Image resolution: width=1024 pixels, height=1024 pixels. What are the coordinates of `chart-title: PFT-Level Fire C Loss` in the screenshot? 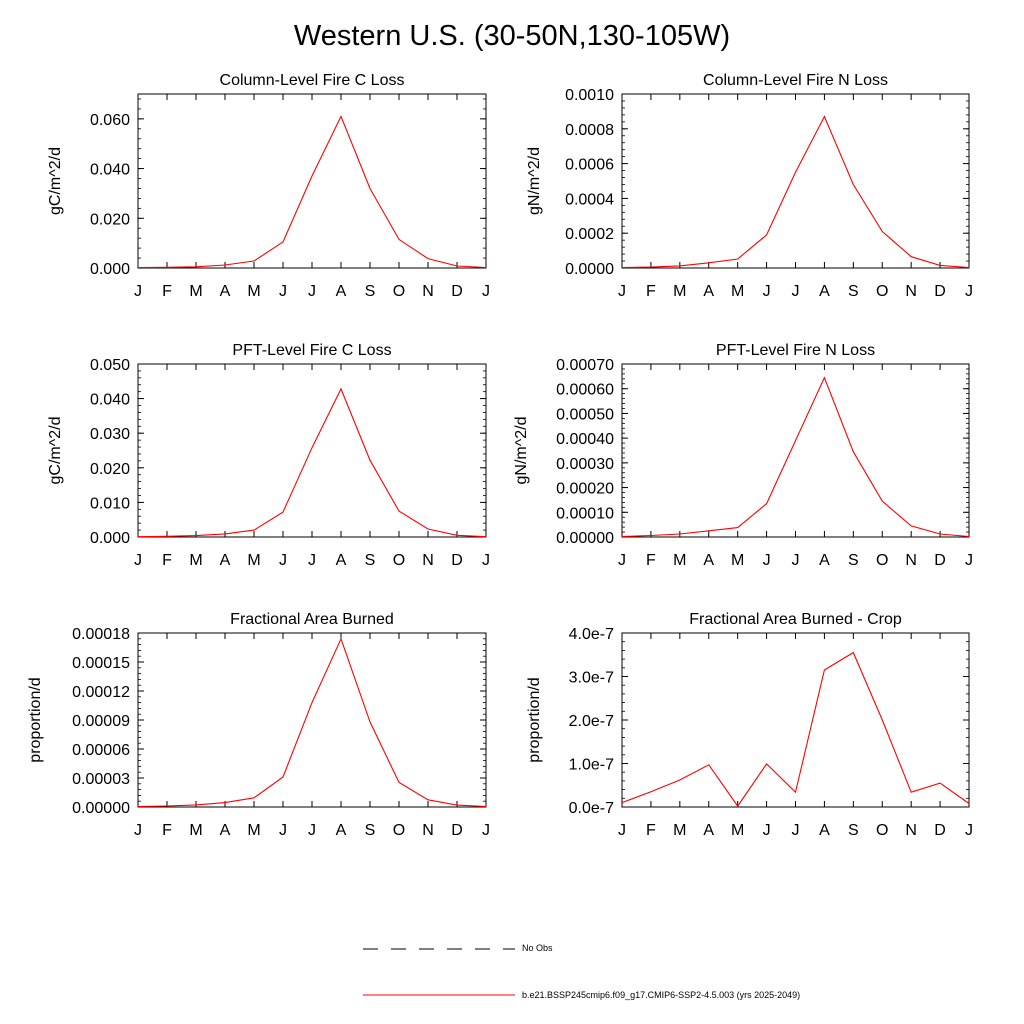 It's located at (311, 350).